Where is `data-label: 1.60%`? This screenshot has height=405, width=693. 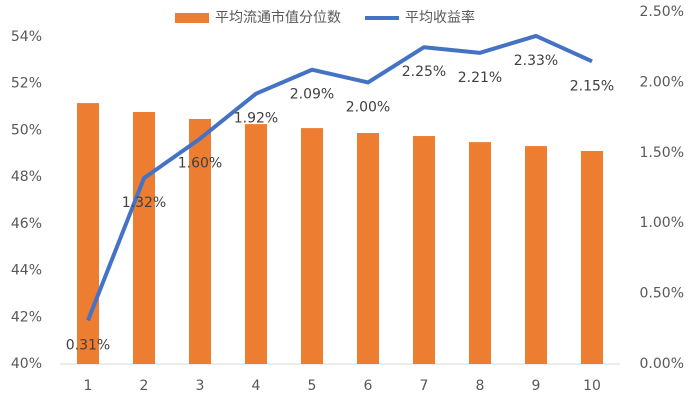
data-label: 1.60% is located at coordinates (200, 164).